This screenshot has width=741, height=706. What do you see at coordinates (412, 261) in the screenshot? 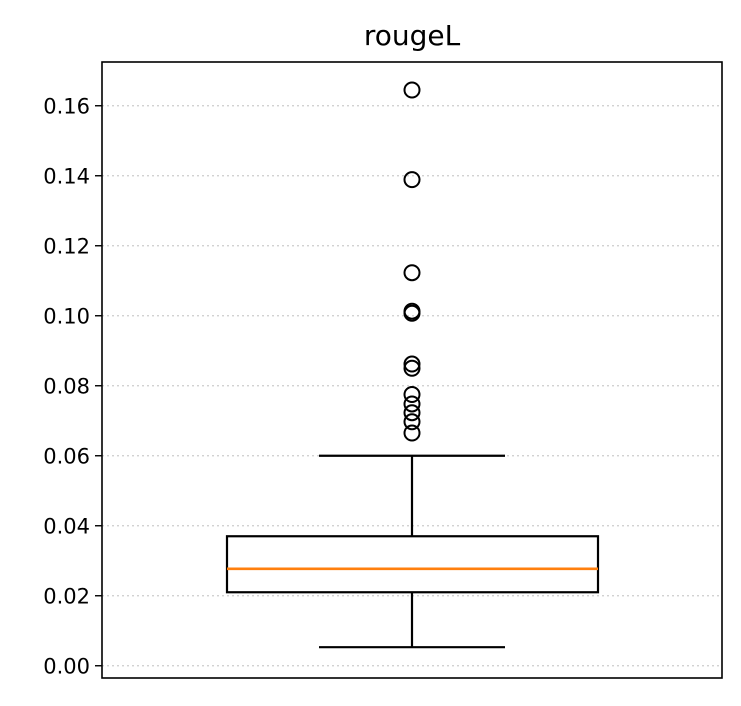
I see `outliers-group` at bounding box center [412, 261].